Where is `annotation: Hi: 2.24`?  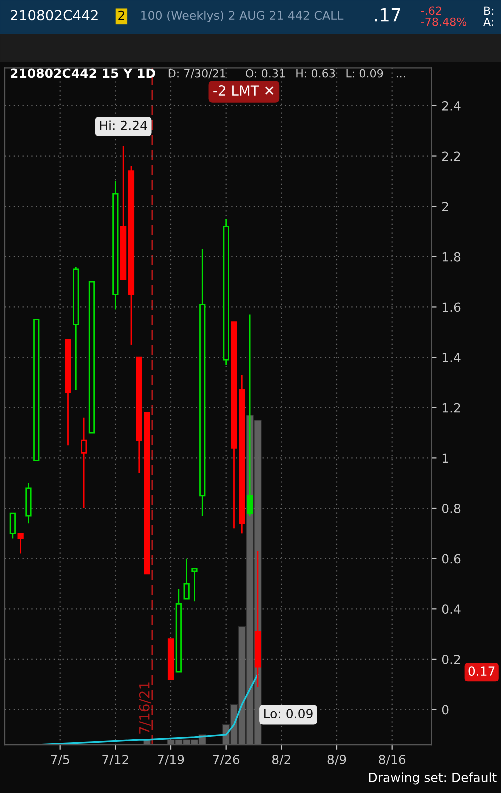 annotation: Hi: 2.24 is located at coordinates (124, 125).